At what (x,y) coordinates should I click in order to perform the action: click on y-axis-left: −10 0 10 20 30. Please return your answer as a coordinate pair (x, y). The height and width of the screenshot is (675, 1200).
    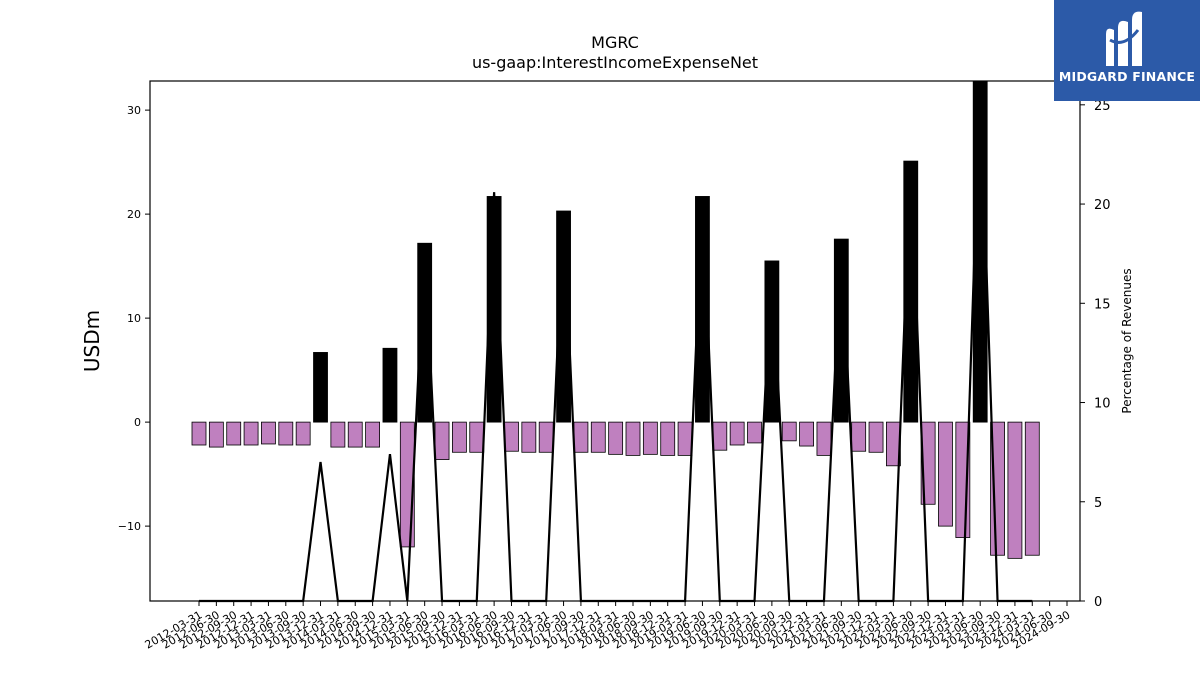
    Looking at the image, I should click on (134, 318).